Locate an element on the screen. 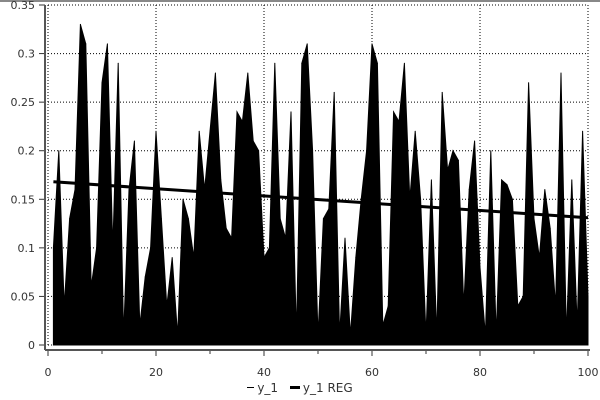  x-tick-label: 60 is located at coordinates (372, 372).